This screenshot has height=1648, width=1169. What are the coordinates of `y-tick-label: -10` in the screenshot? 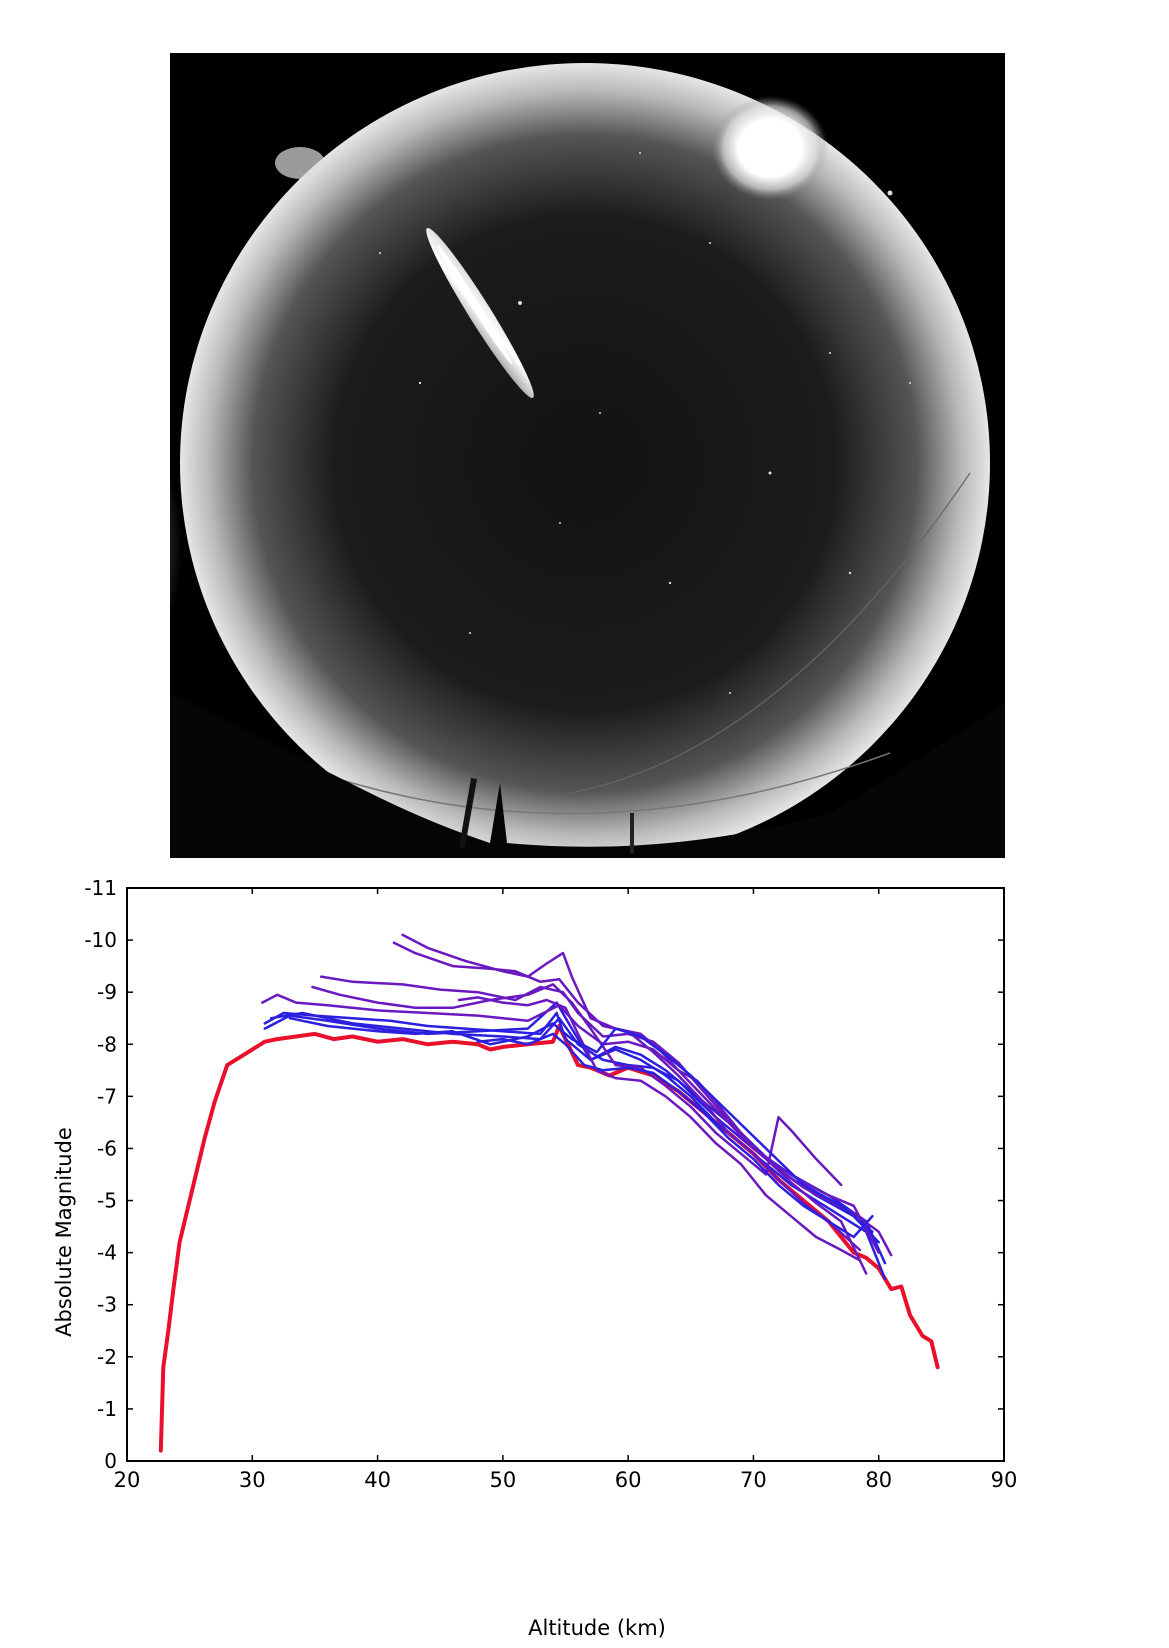 It's located at (100, 940).